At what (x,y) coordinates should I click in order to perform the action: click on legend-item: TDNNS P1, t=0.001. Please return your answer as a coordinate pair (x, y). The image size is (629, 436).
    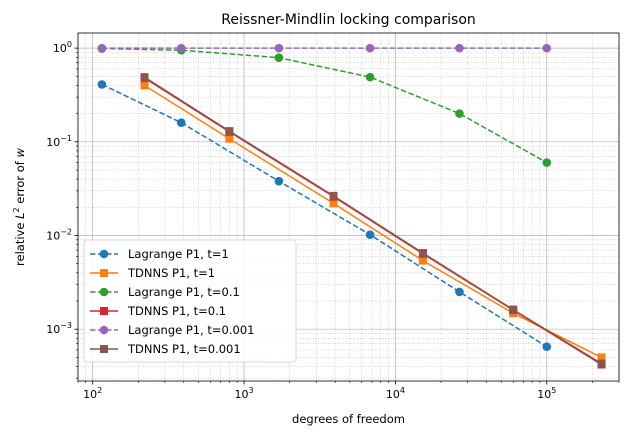
    Looking at the image, I should click on (165, 349).